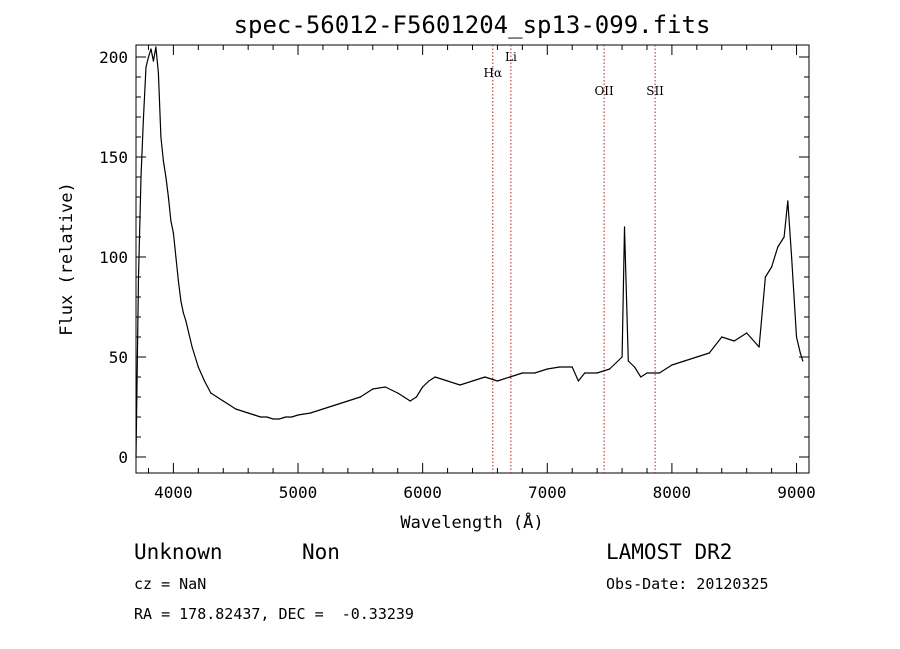 The width and height of the screenshot is (900, 649). What do you see at coordinates (547, 492) in the screenshot?
I see `x-tick-label: 7000` at bounding box center [547, 492].